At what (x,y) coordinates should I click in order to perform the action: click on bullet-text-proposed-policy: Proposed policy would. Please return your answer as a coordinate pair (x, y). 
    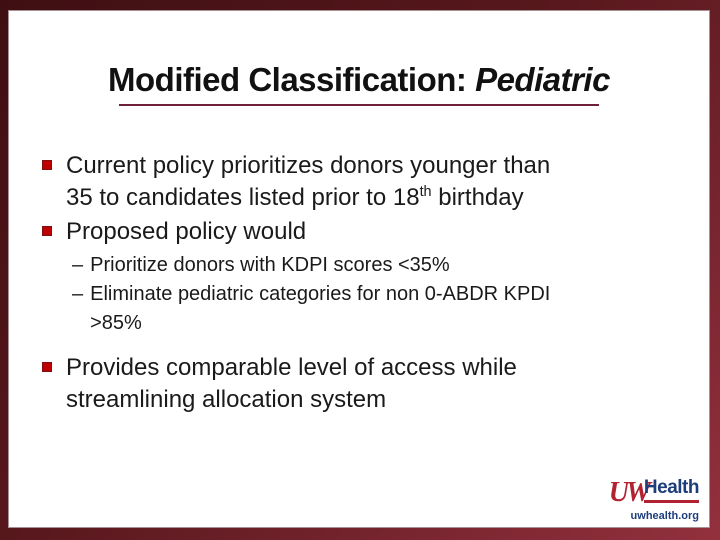
    Looking at the image, I should click on (186, 232).